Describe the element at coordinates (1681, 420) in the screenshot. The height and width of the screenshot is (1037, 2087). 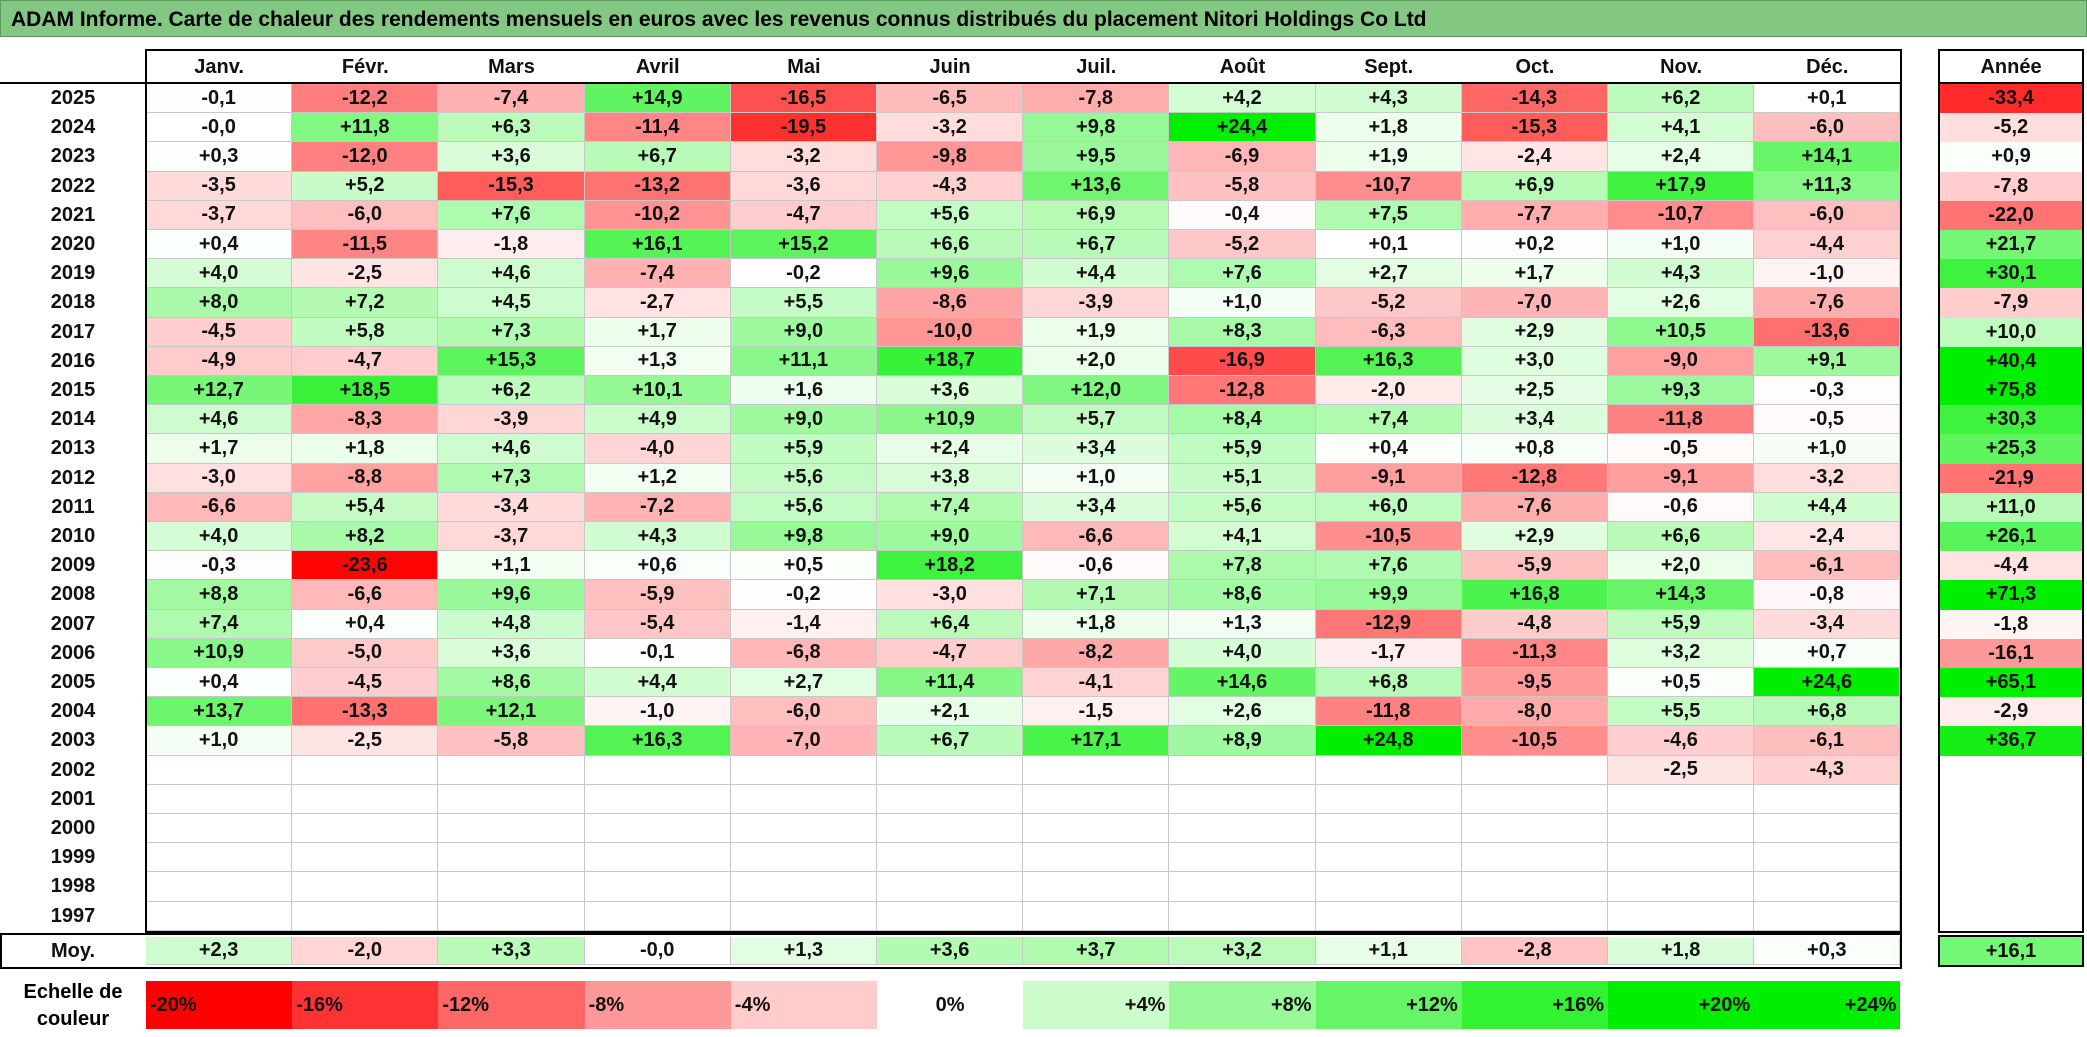
I see `heatmap-cell: -11,8` at that location.